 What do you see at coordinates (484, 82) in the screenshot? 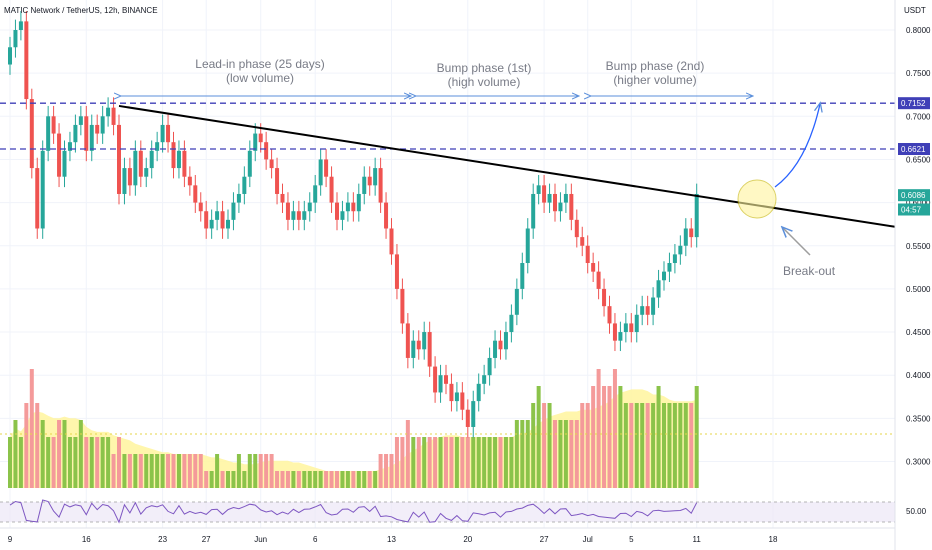
I see `annotation-phase2-line2: (high volume)` at bounding box center [484, 82].